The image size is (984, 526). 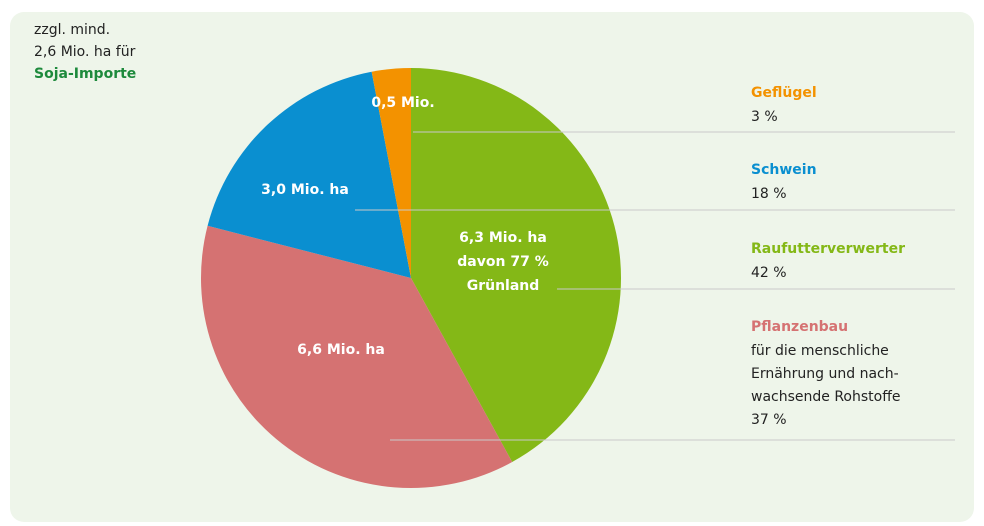 What do you see at coordinates (799, 327) in the screenshot?
I see `legend-label: Pflanzenbau` at bounding box center [799, 327].